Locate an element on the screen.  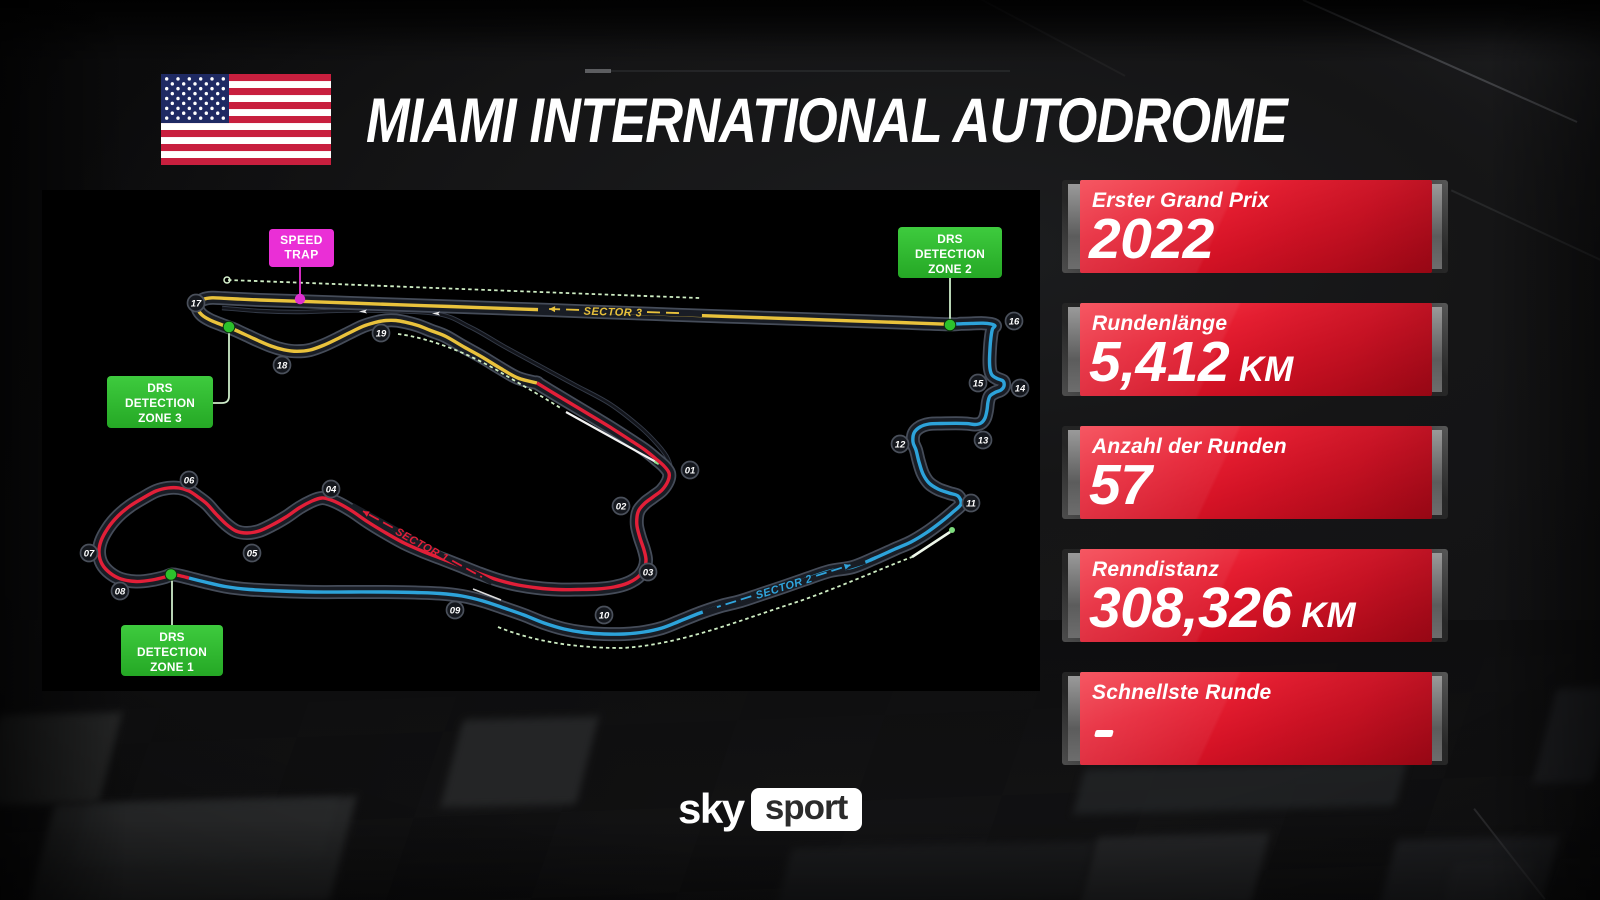
svg-text: 09 is located at coordinates (455, 610).